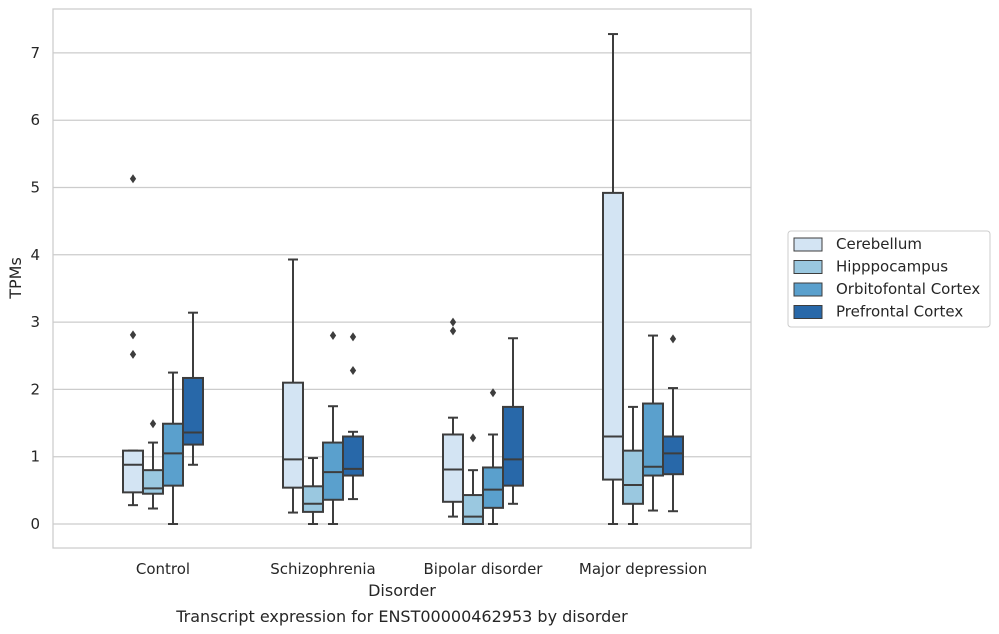  What do you see at coordinates (163, 569) in the screenshot?
I see `x-tick-label: Control` at bounding box center [163, 569].